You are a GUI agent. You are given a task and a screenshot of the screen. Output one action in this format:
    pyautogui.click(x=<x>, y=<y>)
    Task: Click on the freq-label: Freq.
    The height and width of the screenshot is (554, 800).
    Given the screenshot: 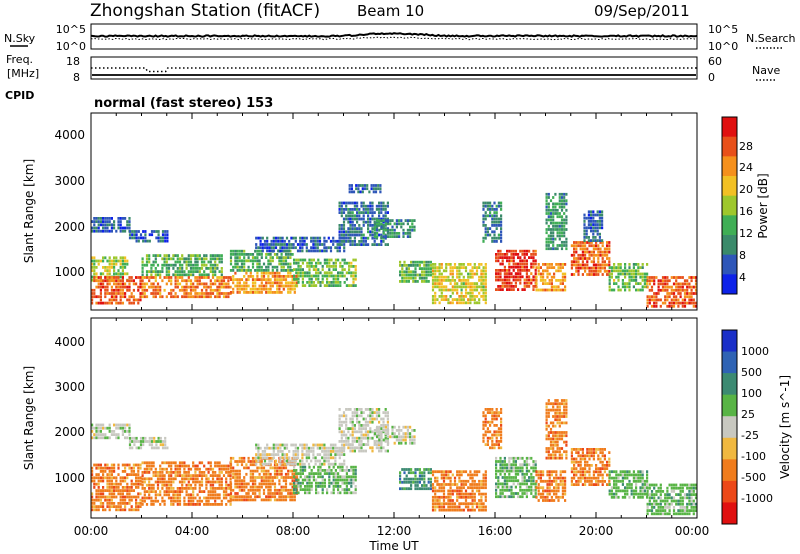 What is the action you would take?
    pyautogui.click(x=19, y=59)
    